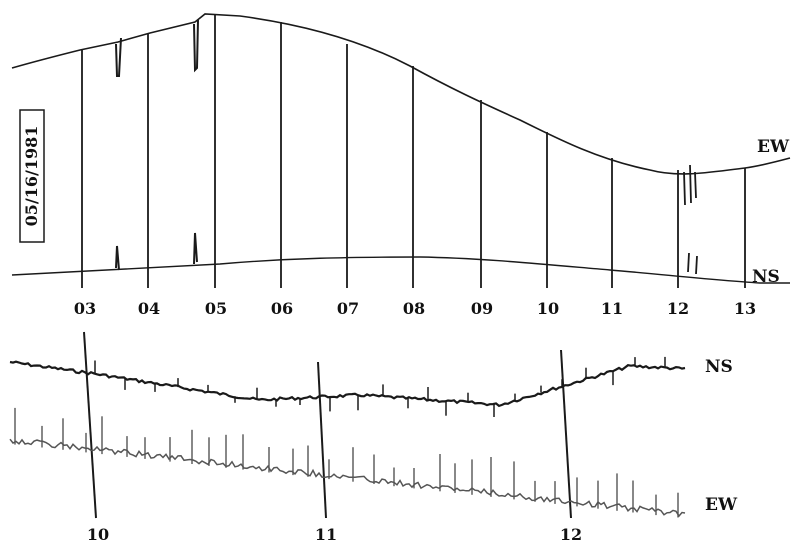 This screenshot has height=546, width=792. I want to click on top-hour-labels: 03 04 05 06 07 08 09 10 11 12 13, so click(415, 308).